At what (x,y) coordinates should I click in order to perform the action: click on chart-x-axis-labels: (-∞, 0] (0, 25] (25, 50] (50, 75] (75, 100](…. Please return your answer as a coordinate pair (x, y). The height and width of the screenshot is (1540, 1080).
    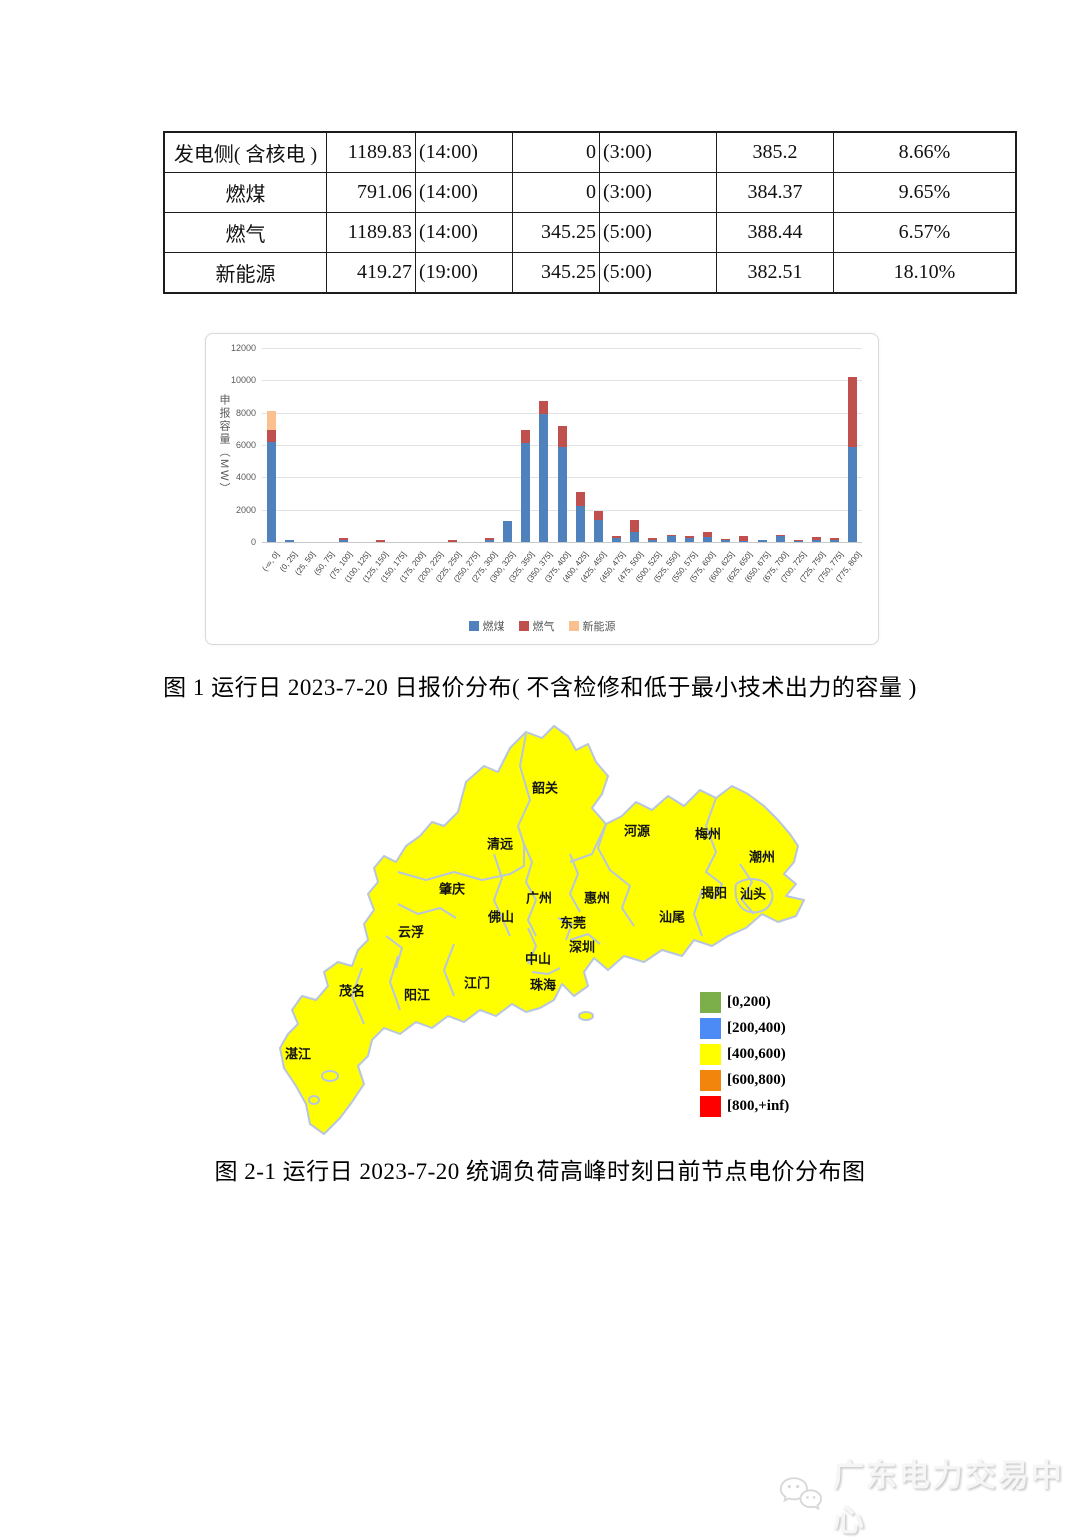
    Looking at the image, I should click on (561, 577).